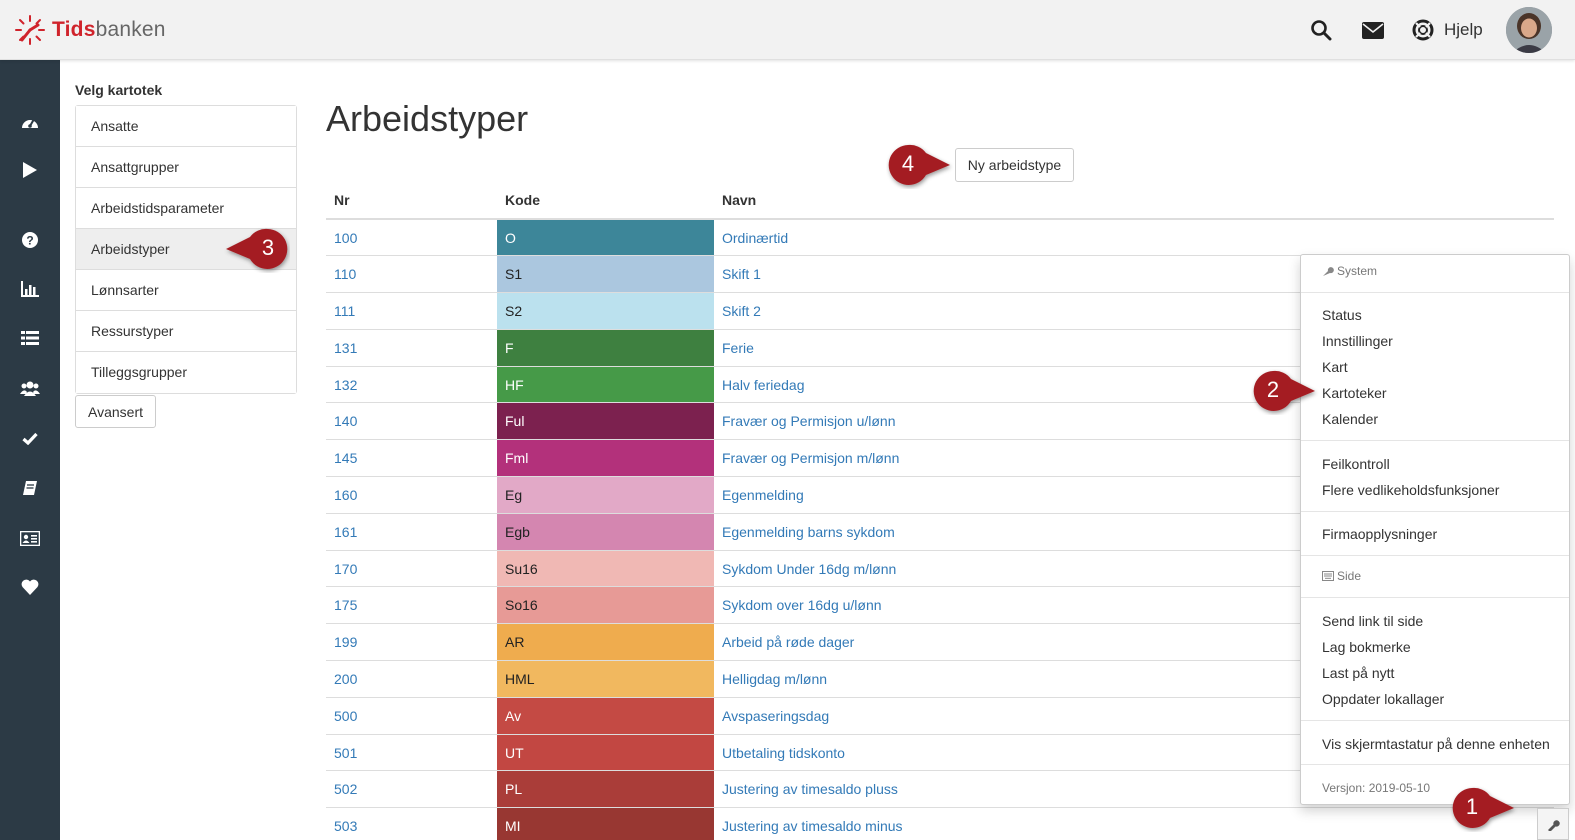 The image size is (1575, 840). What do you see at coordinates (30, 438) in the screenshot?
I see `check-icon` at bounding box center [30, 438].